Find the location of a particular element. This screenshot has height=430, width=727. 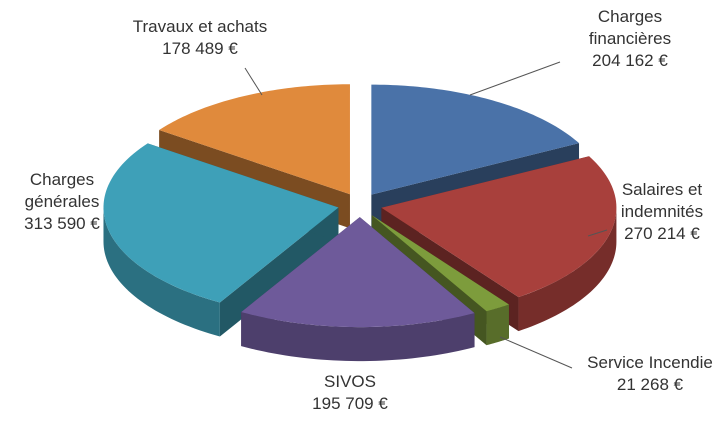

category-line: Service Incendie is located at coordinates (650, 362).